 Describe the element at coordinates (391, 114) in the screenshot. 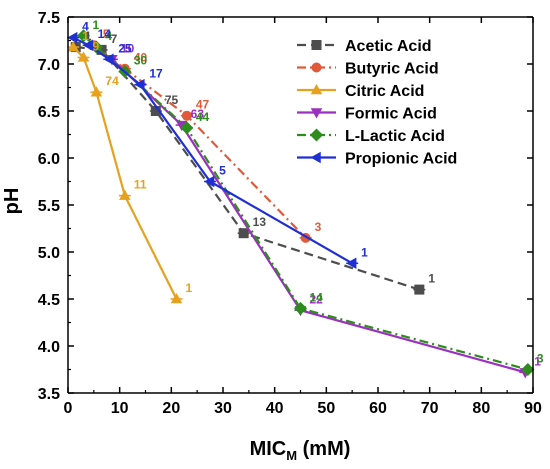

I see `legend-label: Formic Acid` at that location.